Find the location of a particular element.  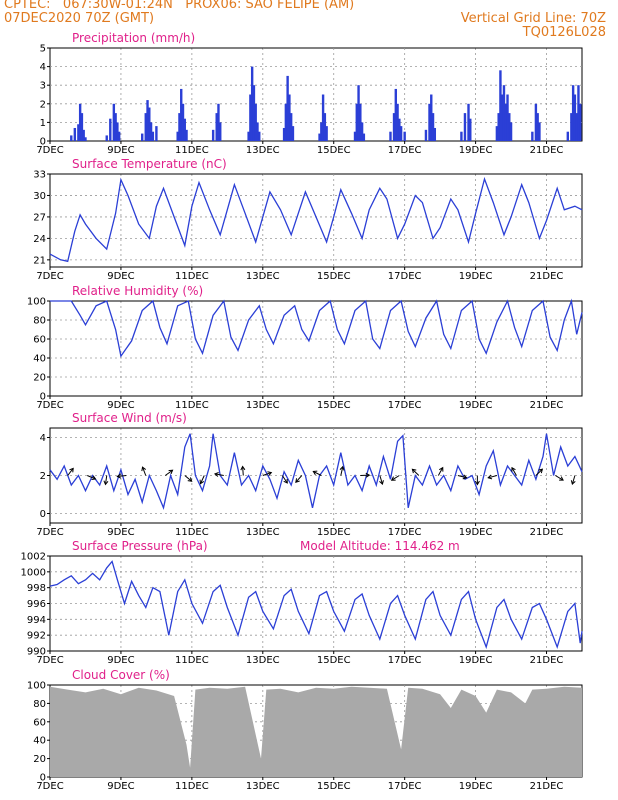

panel-title: Surface Temperature (nC) is located at coordinates (149, 164).